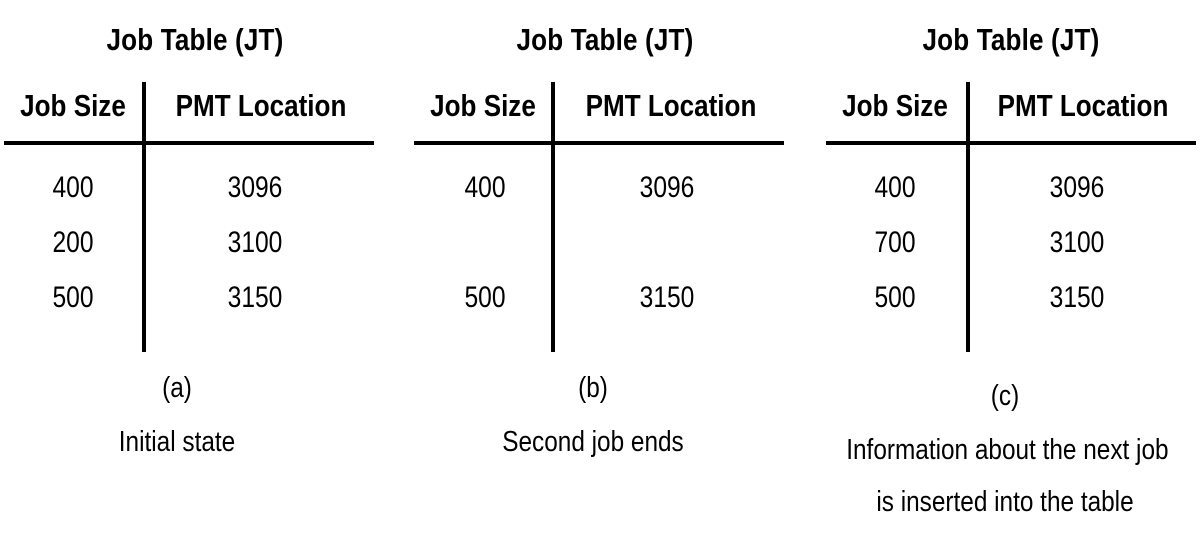 The height and width of the screenshot is (558, 1200). What do you see at coordinates (667, 243) in the screenshot?
I see `cell-pmt-location` at bounding box center [667, 243].